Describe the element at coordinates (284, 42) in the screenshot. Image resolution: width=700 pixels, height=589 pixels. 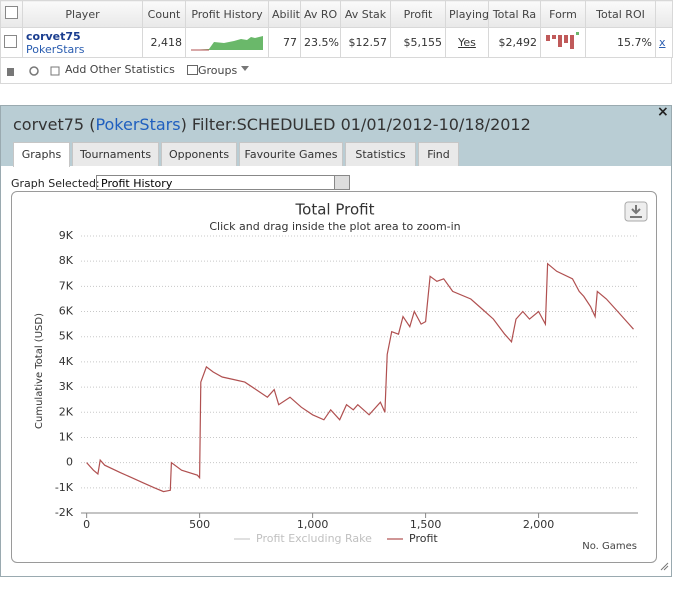
I see `ability: 77` at that location.